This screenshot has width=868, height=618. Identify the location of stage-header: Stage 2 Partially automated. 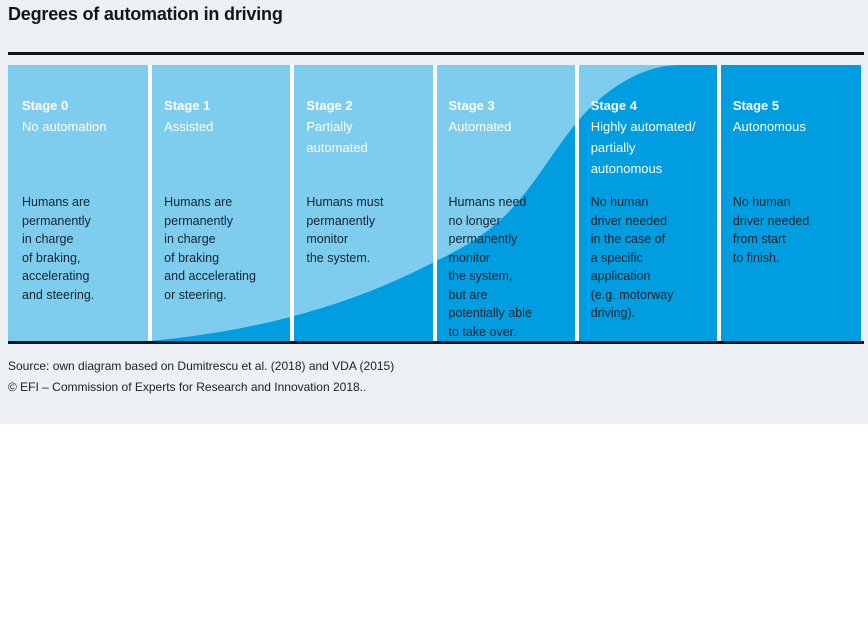
(367, 144).